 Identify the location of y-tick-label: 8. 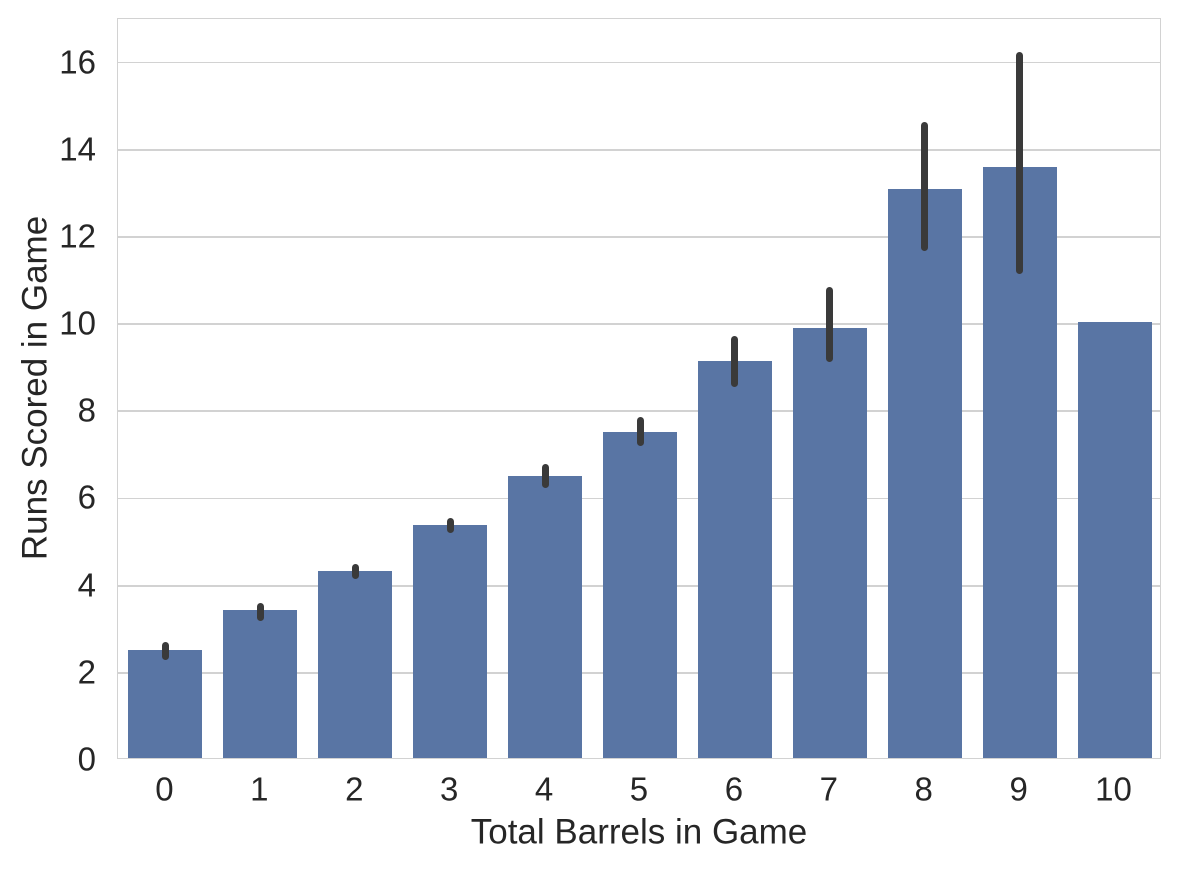
(86, 410).